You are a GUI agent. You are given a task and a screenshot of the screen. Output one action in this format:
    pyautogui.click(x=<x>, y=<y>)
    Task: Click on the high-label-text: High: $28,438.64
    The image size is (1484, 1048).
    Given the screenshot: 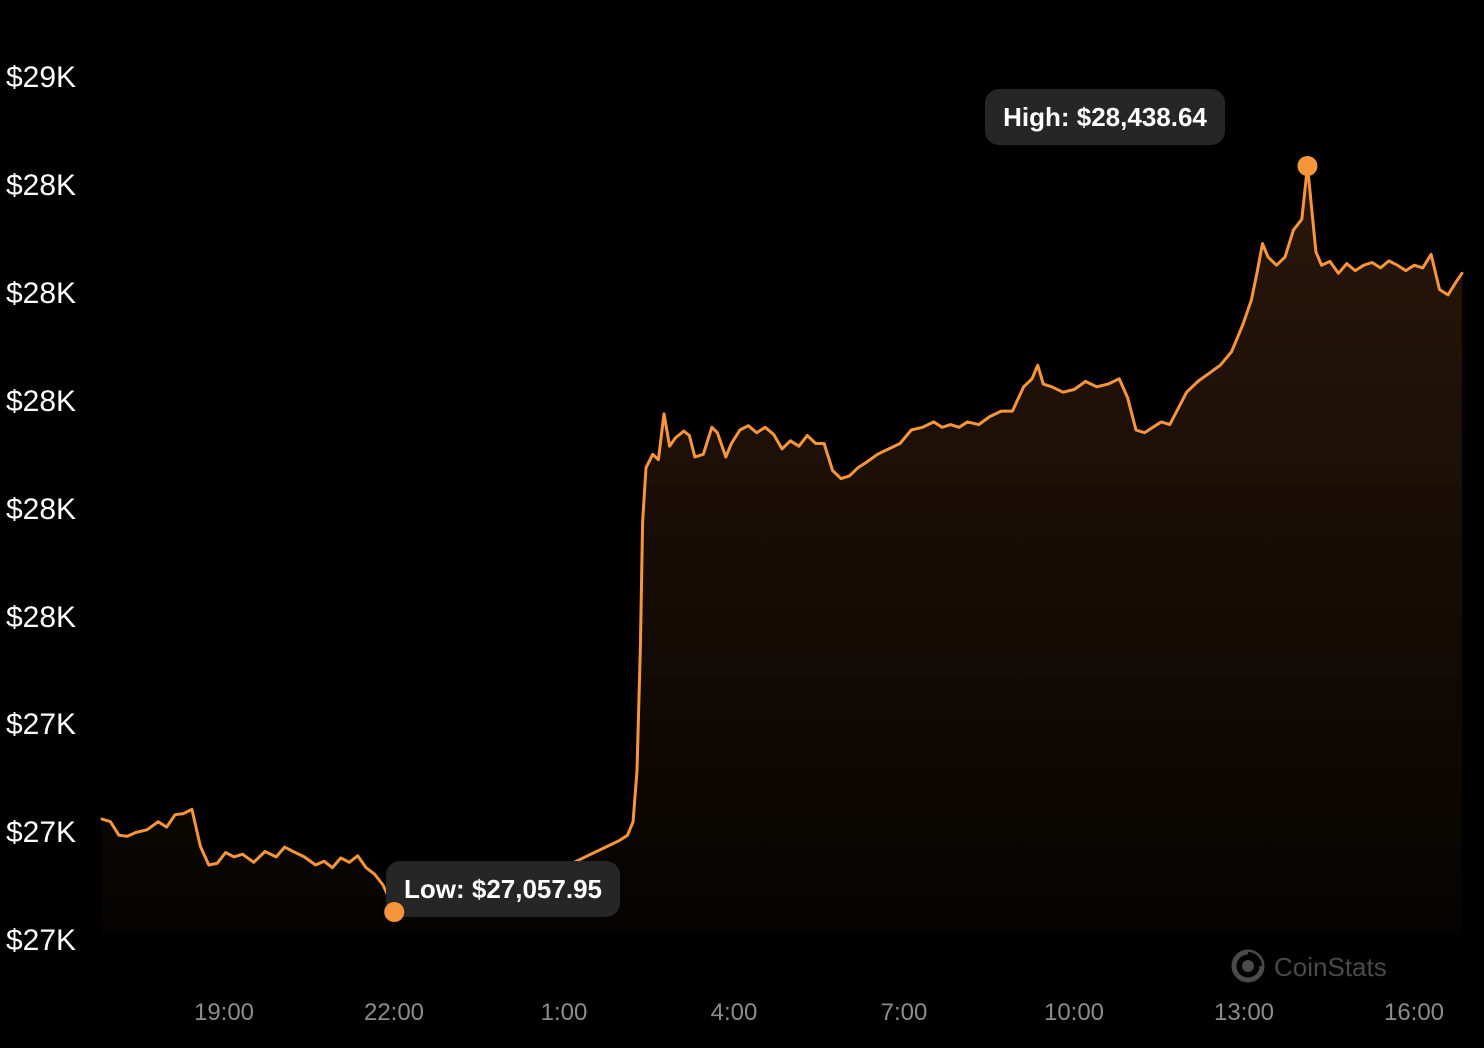 What is the action you would take?
    pyautogui.click(x=1105, y=117)
    